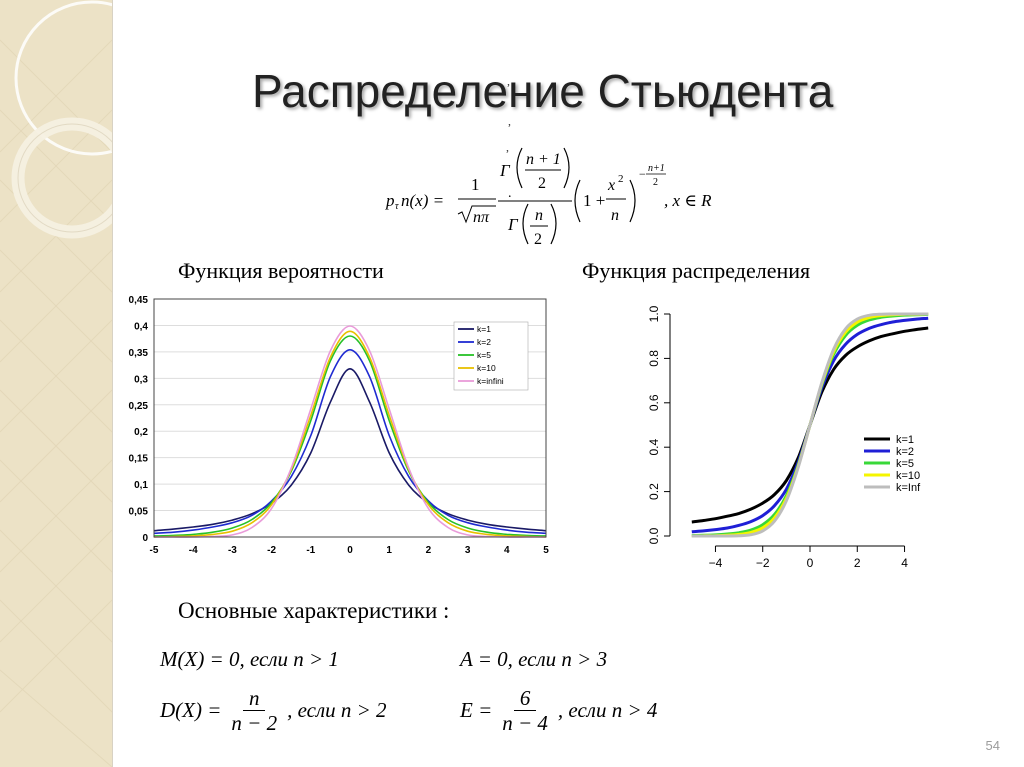 Image resolution: width=1024 pixels, height=767 pixels. What do you see at coordinates (810, 425) in the screenshot?
I see `cdf-series-line` at bounding box center [810, 425].